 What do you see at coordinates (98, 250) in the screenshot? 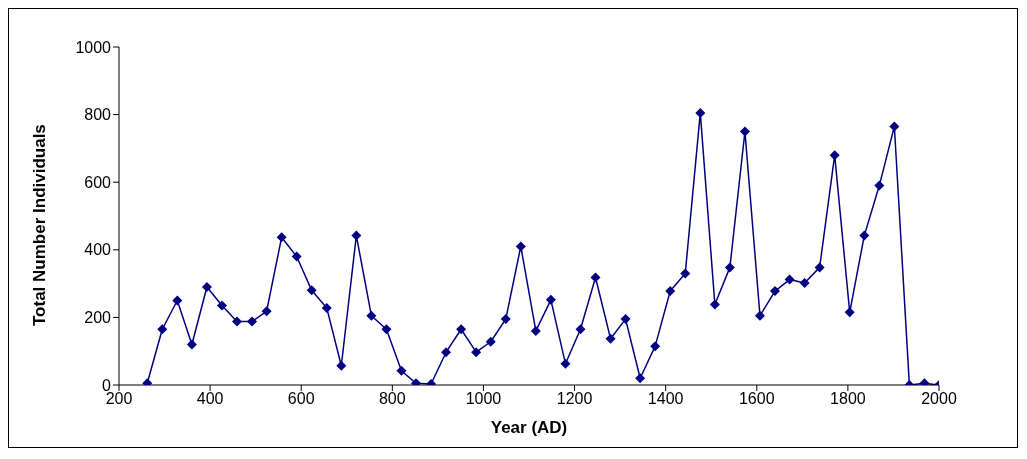
I see `y-tick-label: 400` at bounding box center [98, 250].